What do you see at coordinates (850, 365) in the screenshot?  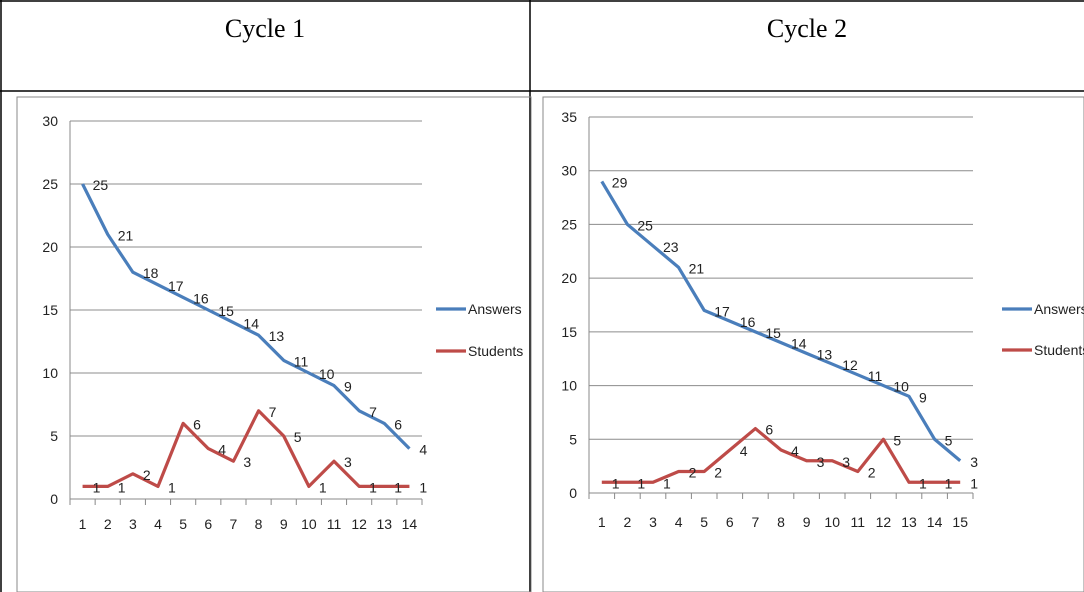 I see `data-label: 12` at bounding box center [850, 365].